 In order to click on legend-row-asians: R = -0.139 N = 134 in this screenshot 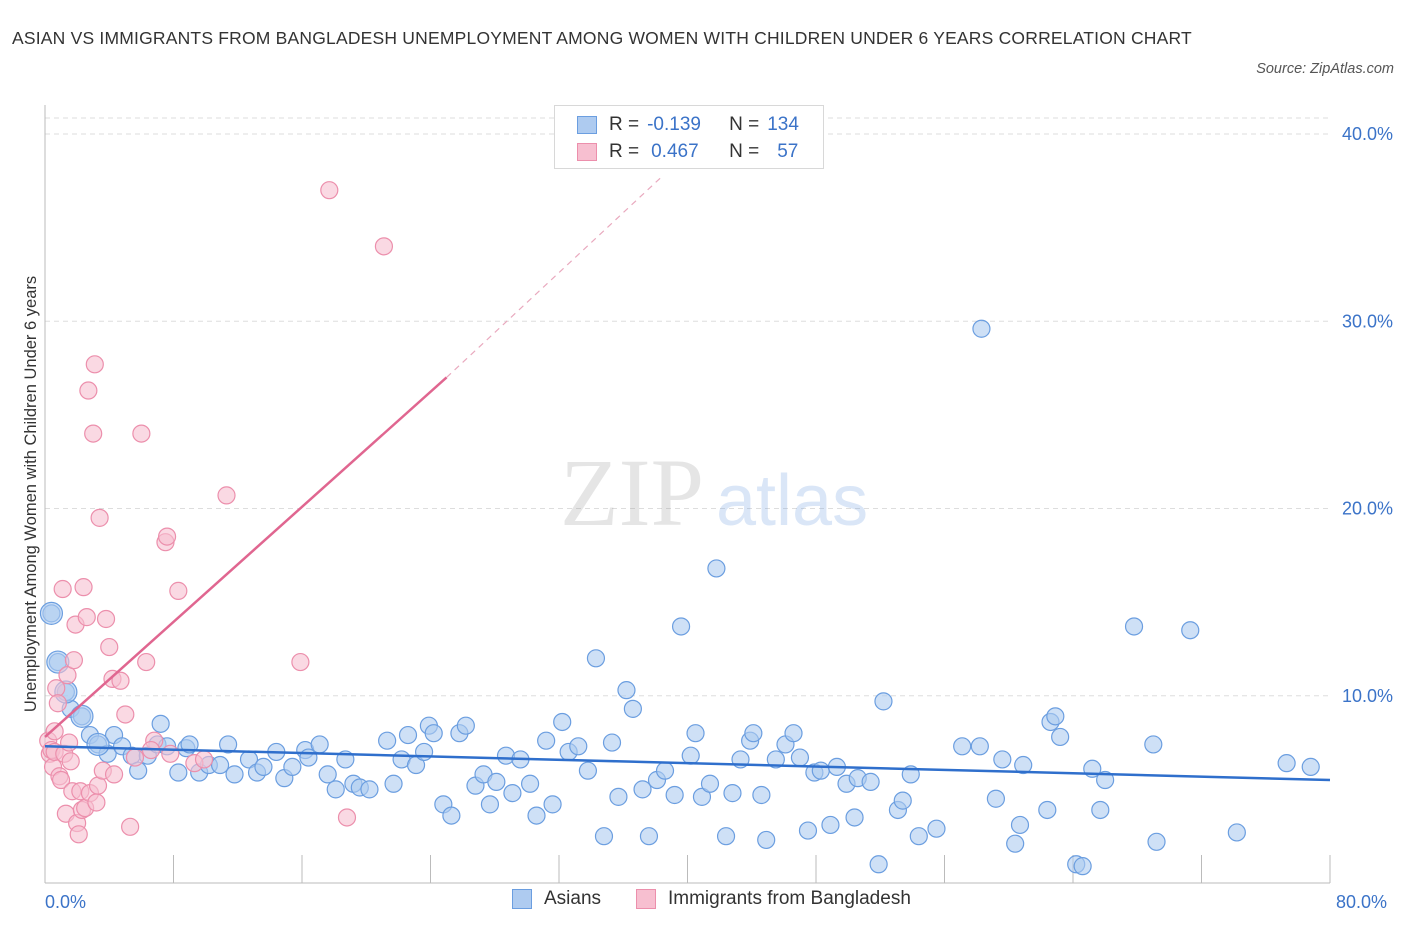, I will do `click(688, 125)`.